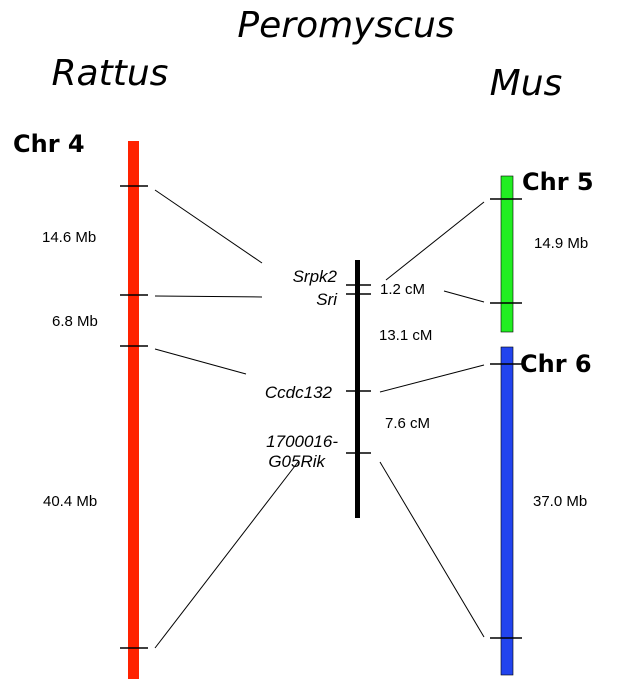  Describe the element at coordinates (70, 501) in the screenshot. I see `rat-distance-label: 40.4 Mb` at that location.